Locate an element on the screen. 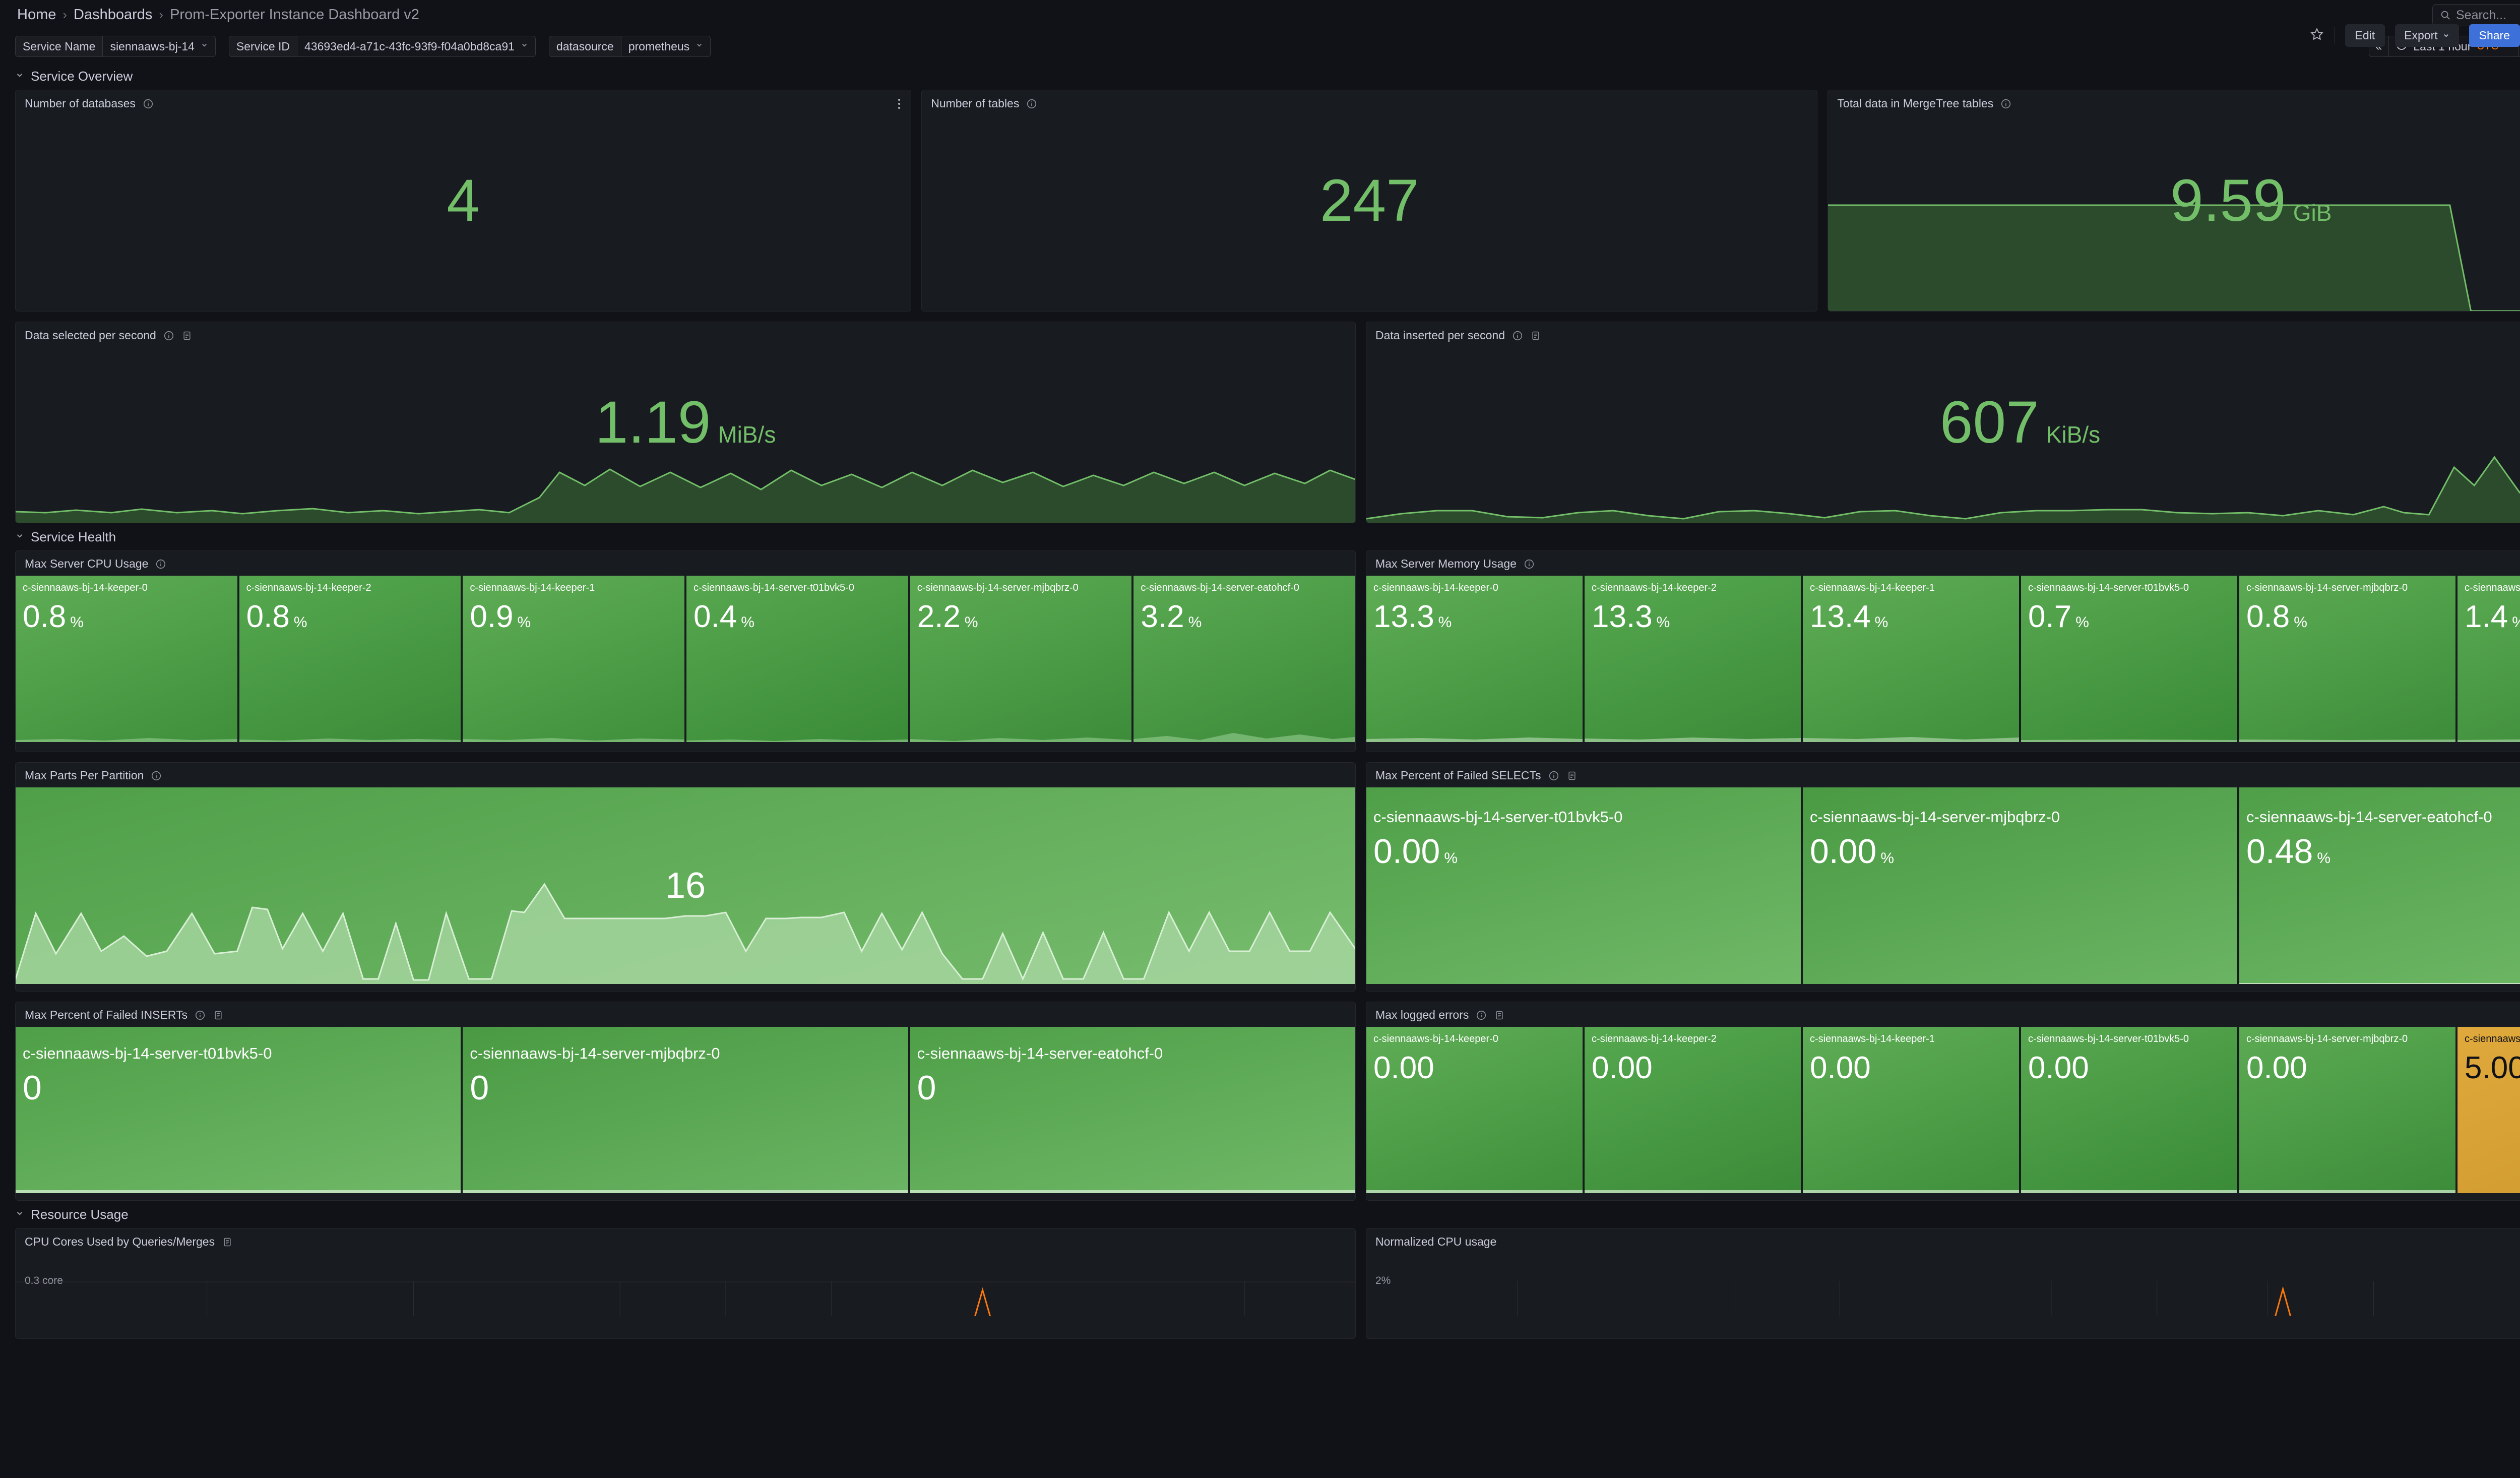  stat-tile: c-siennaaws-bj-14-server-mjbqbrz-0 0.8 % is located at coordinates (2347, 659).